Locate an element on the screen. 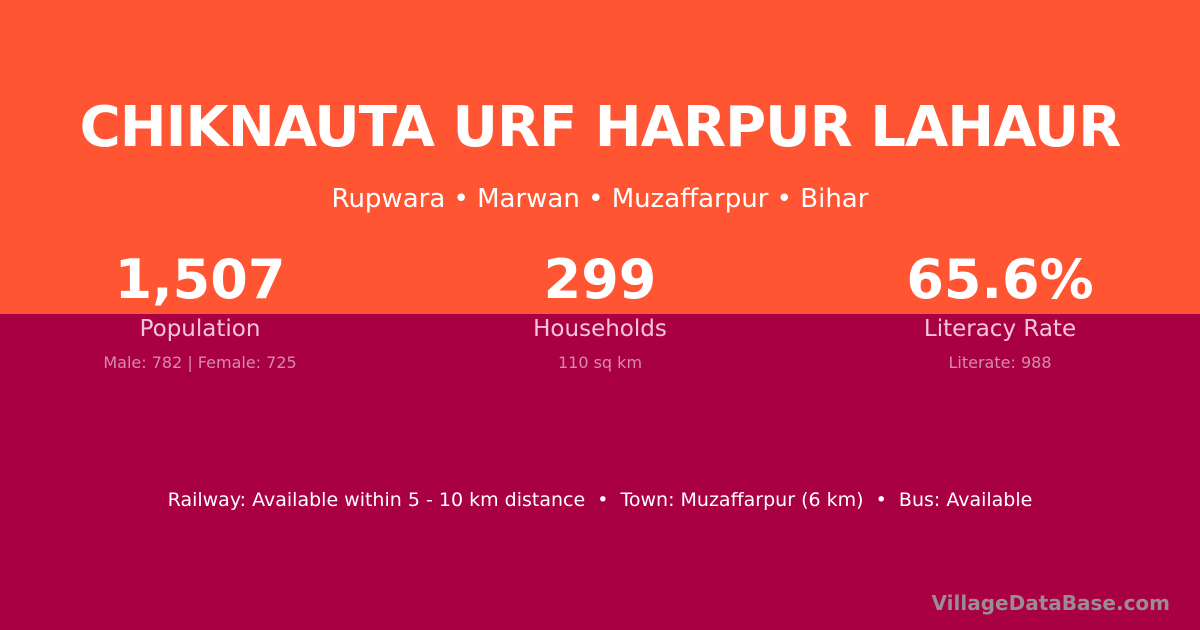  stat-value: 1,507 is located at coordinates (200, 279).